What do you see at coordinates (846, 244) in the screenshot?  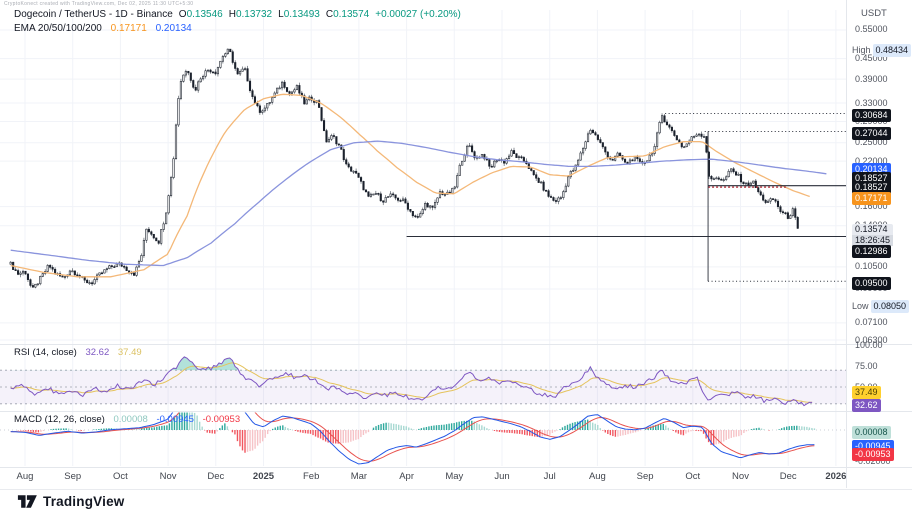 I see `price-axis-border` at bounding box center [846, 244].